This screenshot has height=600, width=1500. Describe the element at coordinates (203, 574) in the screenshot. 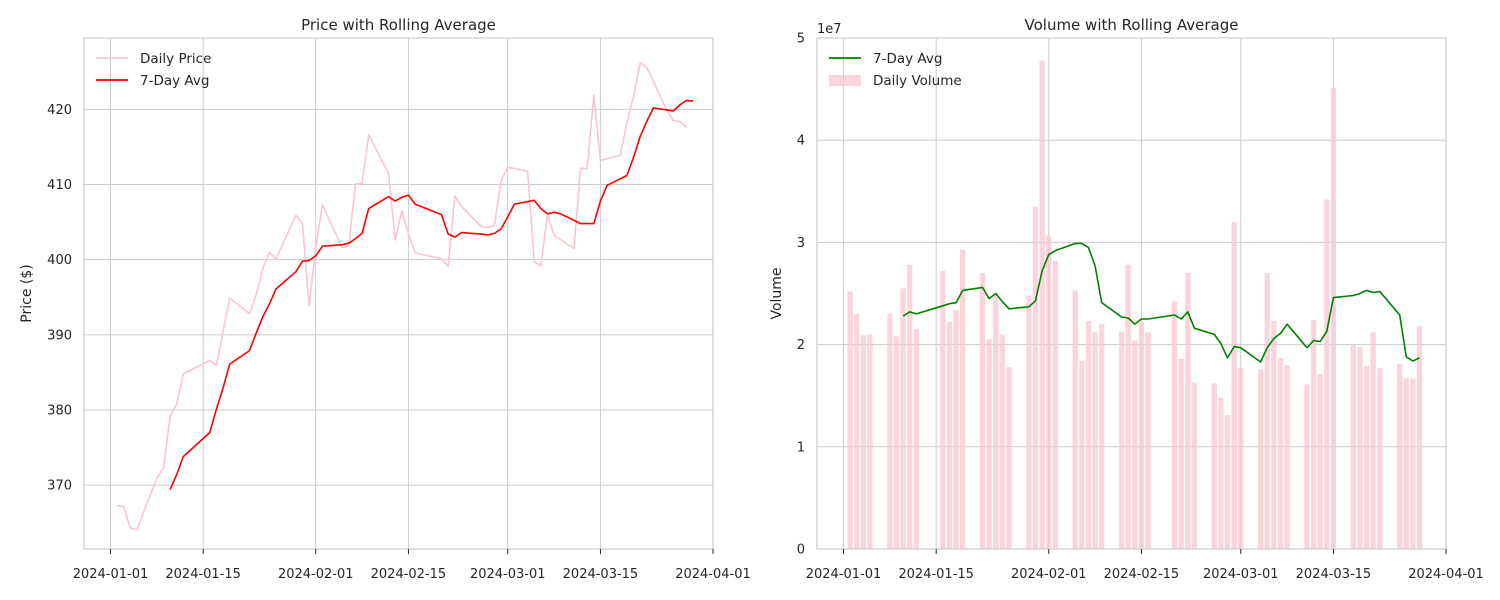

I see `price-x-tick-label: 2024-01-15` at that location.